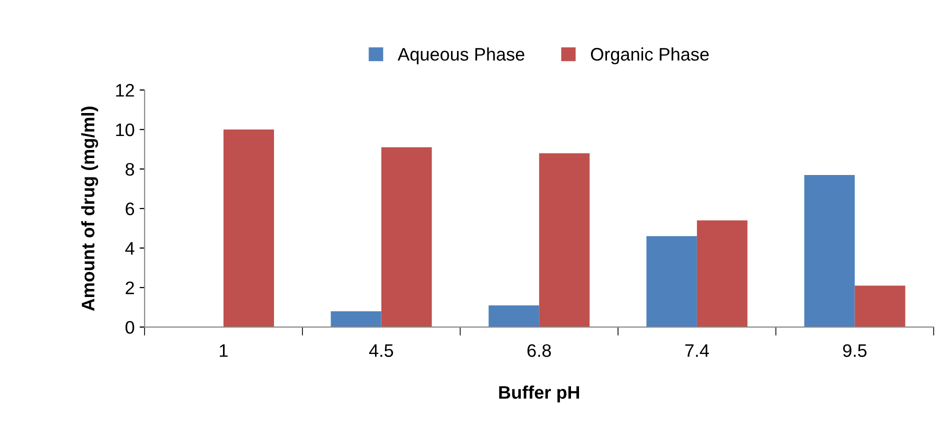 This screenshot has width=945, height=439. I want to click on y-tick-label: 2, so click(130, 287).